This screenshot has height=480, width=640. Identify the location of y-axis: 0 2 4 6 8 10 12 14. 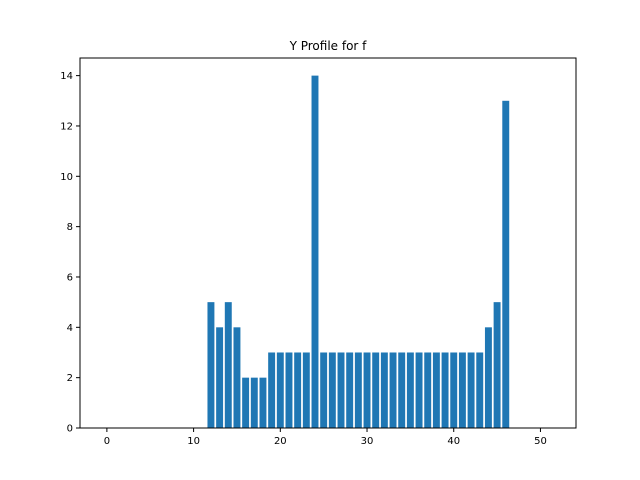
(70, 253).